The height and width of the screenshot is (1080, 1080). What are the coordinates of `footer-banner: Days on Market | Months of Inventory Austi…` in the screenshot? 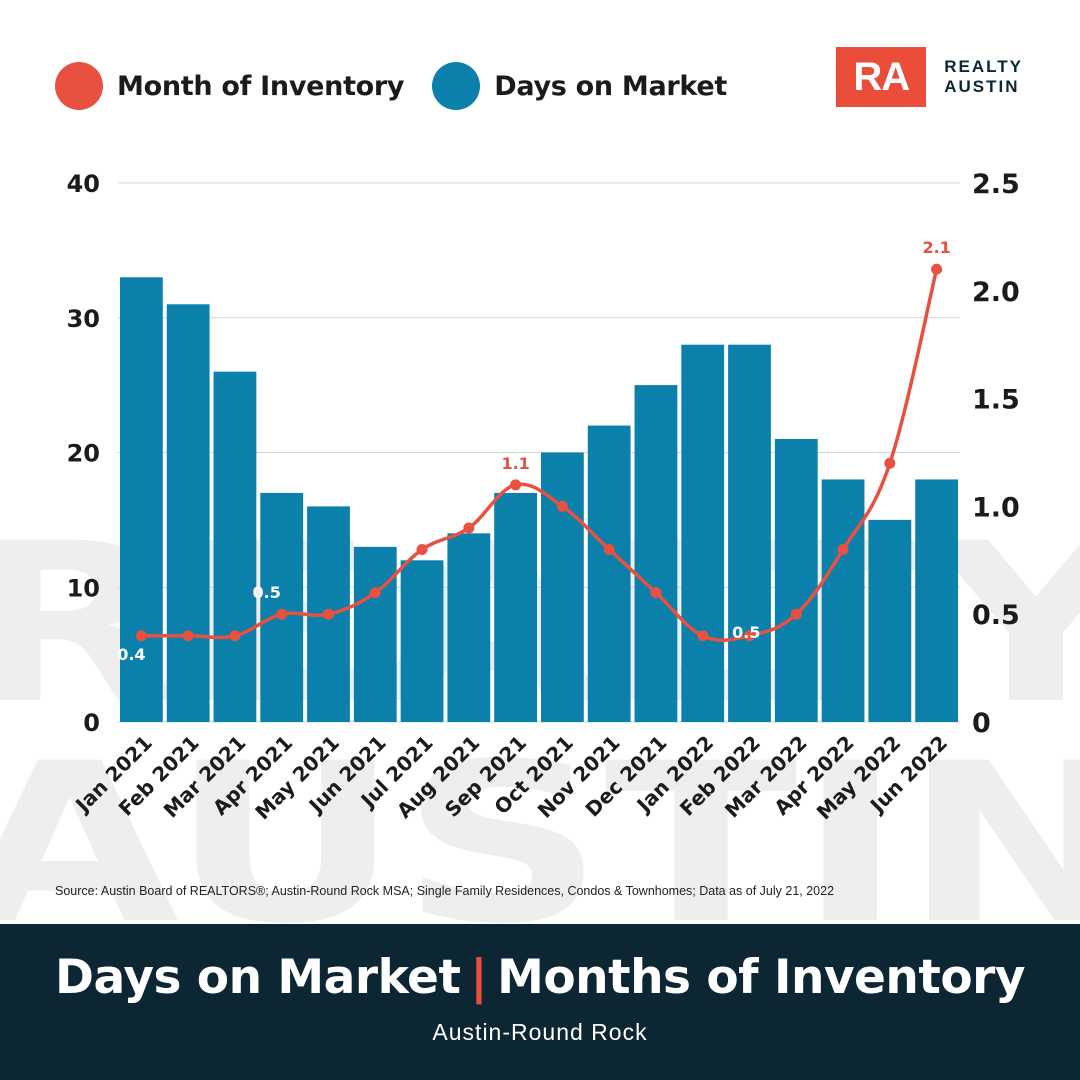 It's located at (540, 1002).